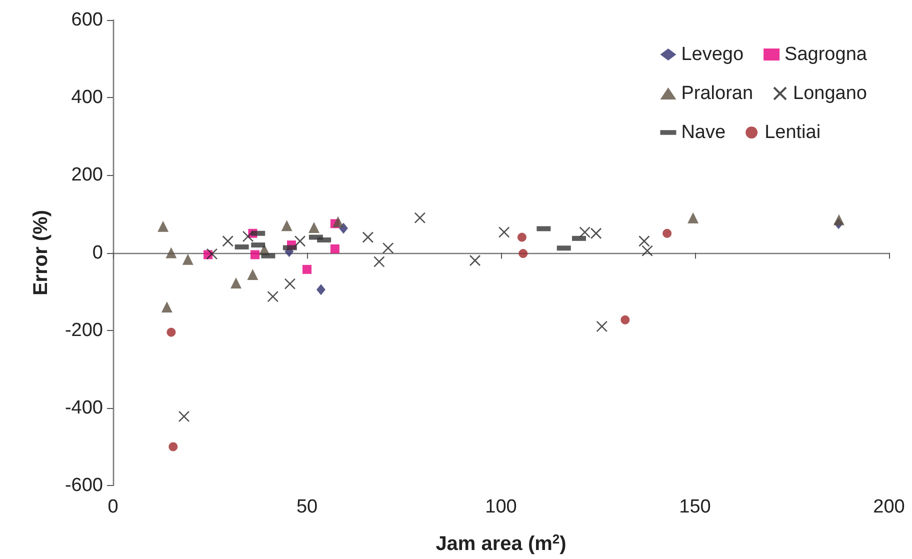  What do you see at coordinates (87, 20) in the screenshot?
I see `y-tick-label: 600` at bounding box center [87, 20].